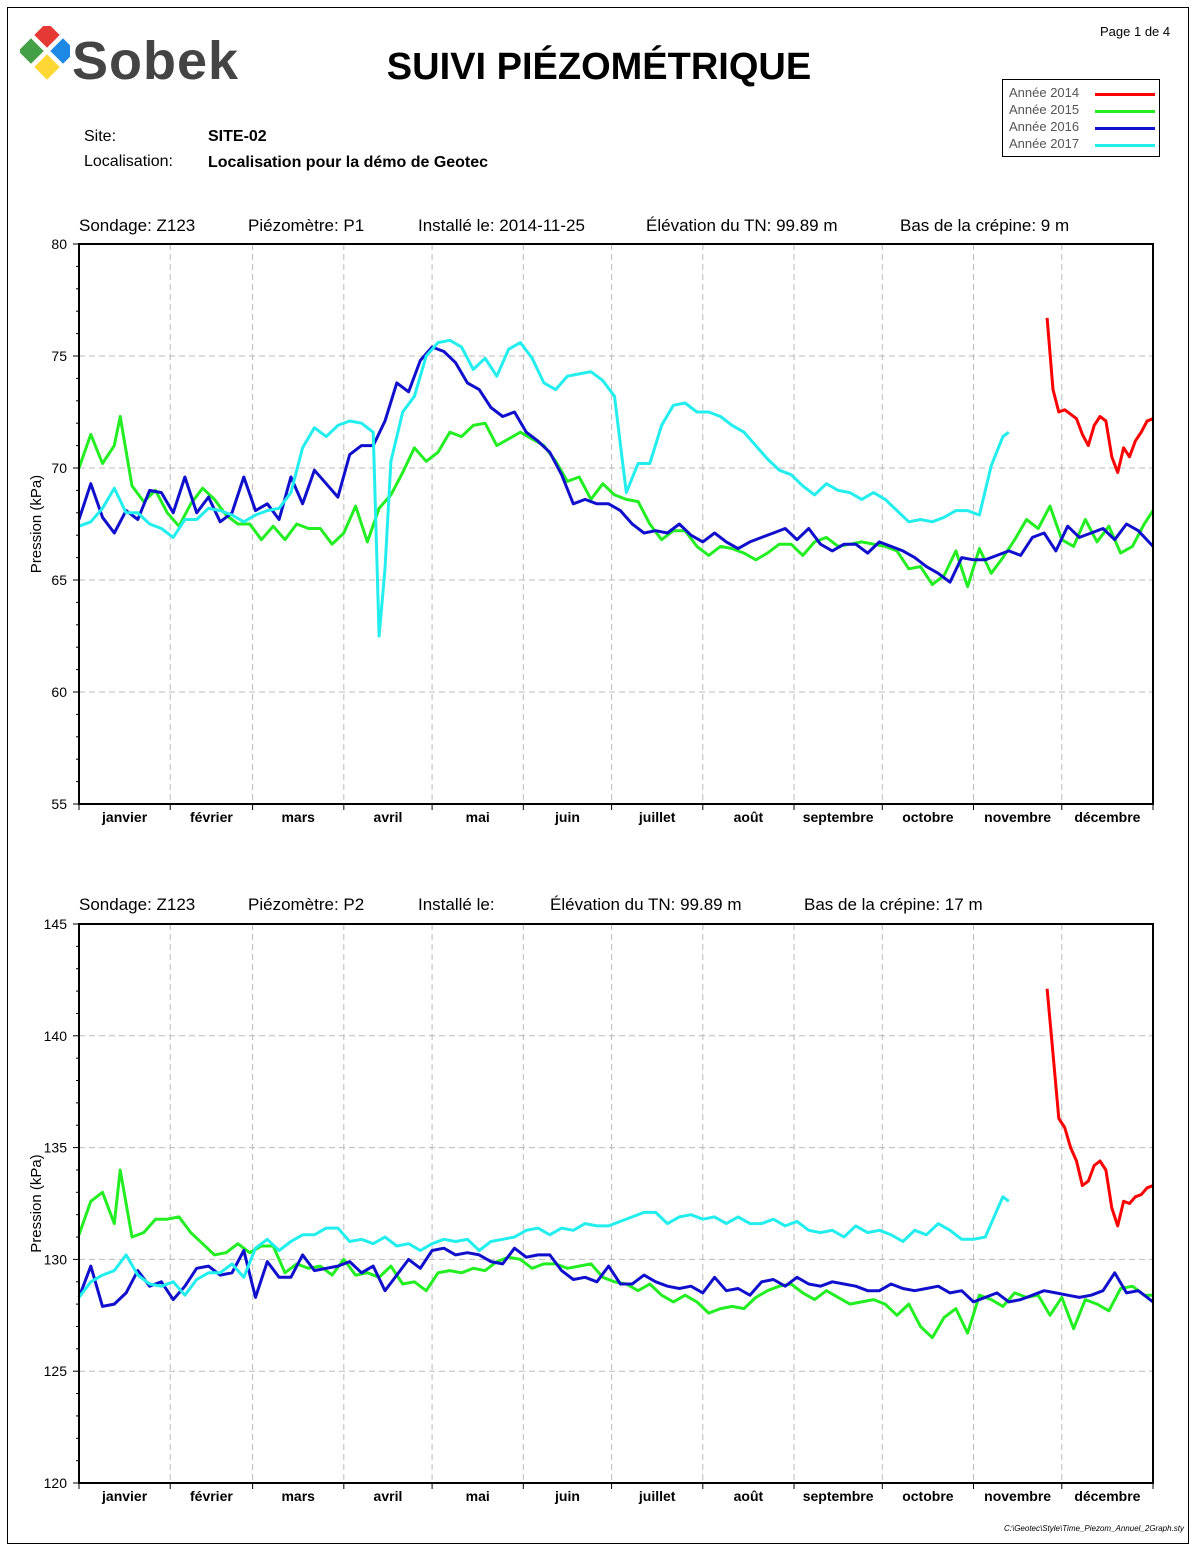 This screenshot has width=1198, height=1553. I want to click on chart2-installe: Installé le:, so click(456, 904).